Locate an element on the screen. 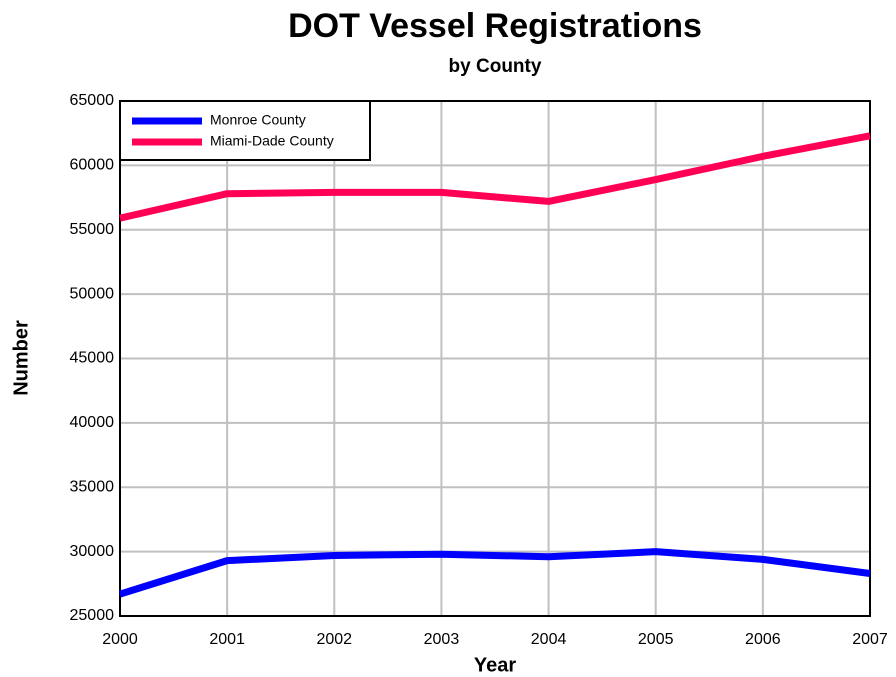  legend: Monroe County Miami-Dade County is located at coordinates (245, 130).